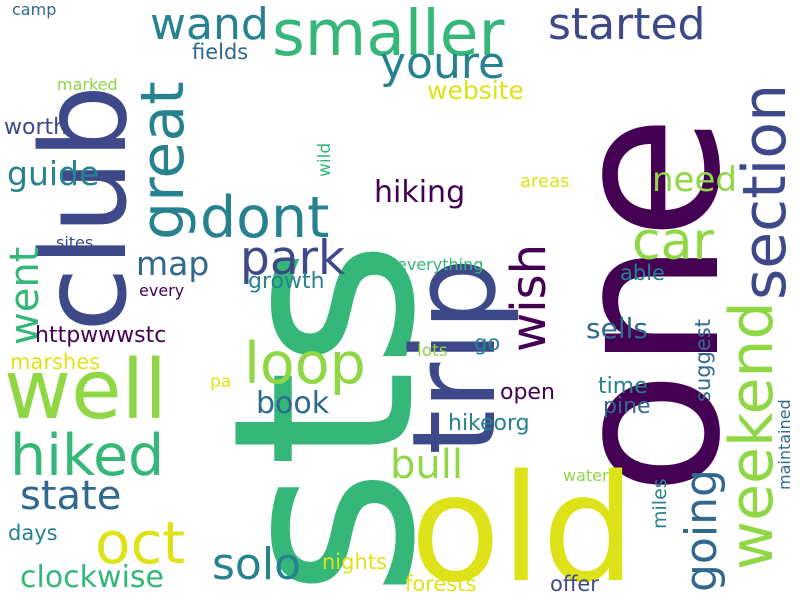 This screenshot has height=600, width=800. I want to click on word-weekend: weekend, so click(752, 435).